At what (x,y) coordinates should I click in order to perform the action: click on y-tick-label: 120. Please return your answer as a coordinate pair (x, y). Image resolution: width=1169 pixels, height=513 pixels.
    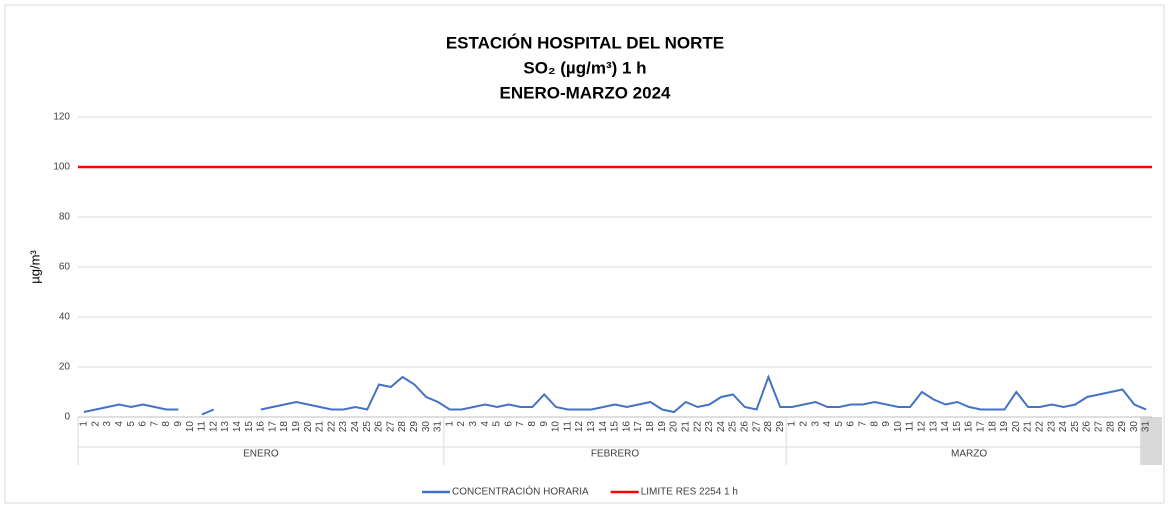
    Looking at the image, I should click on (61, 117).